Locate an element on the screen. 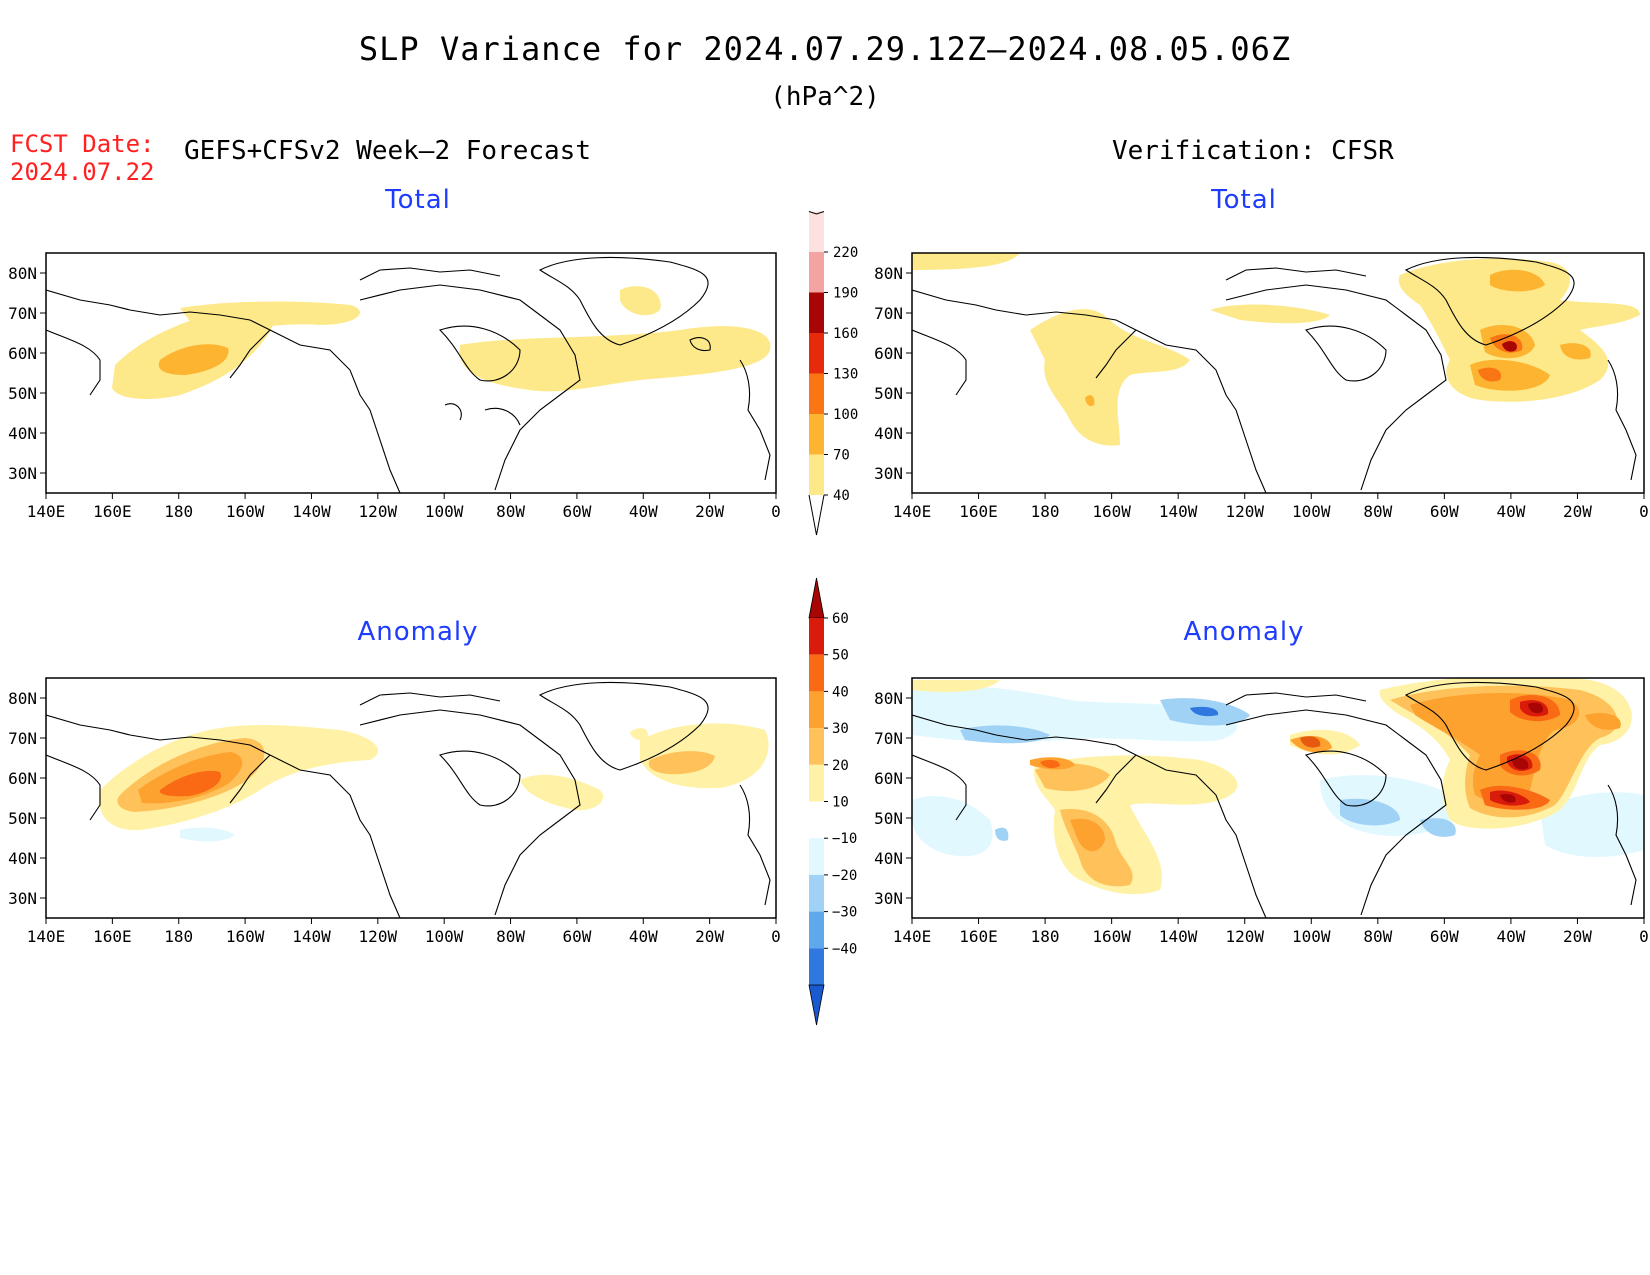 This screenshot has width=1650, height=1275. fcst-date-value: 2024.07.22 is located at coordinates (82, 172).